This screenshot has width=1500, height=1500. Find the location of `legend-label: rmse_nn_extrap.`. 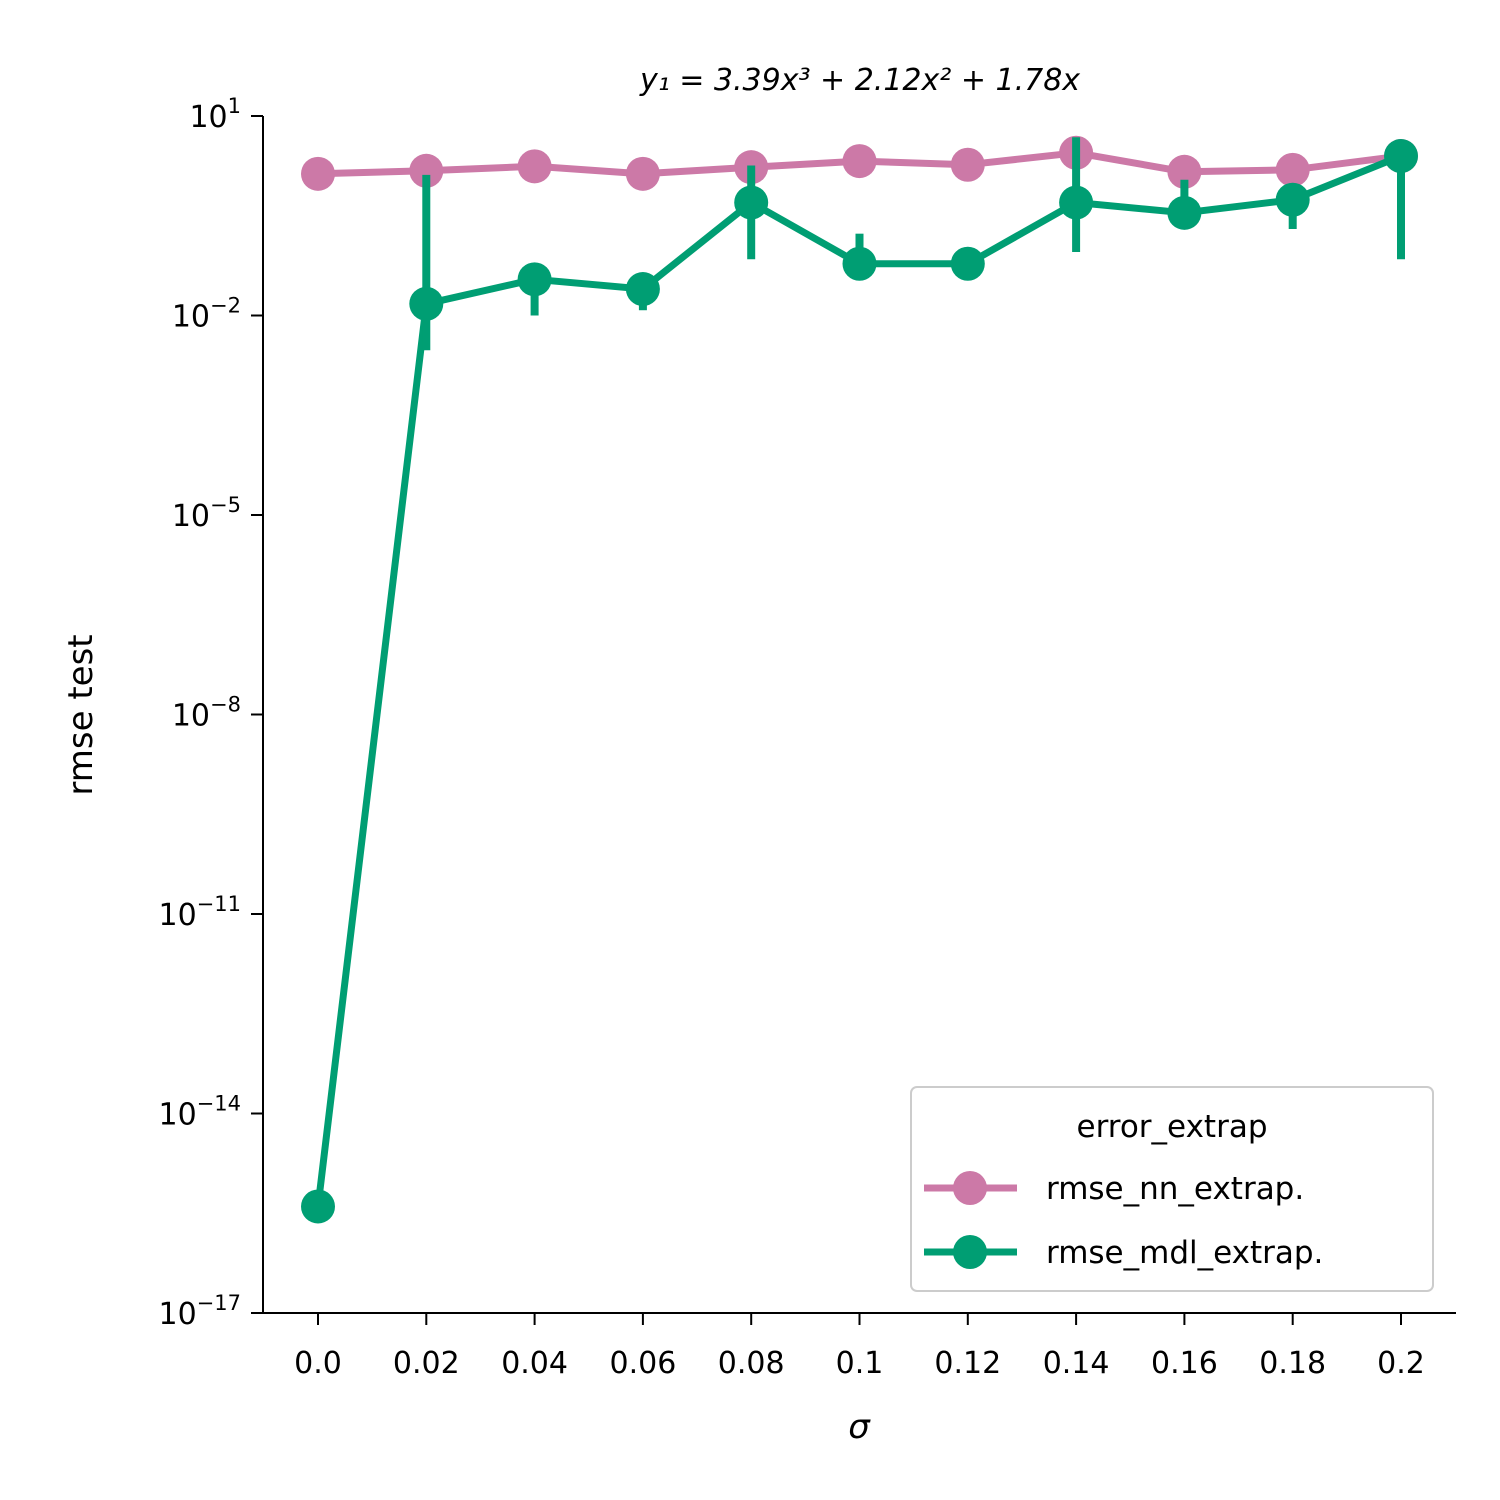

legend-label: rmse_nn_extrap. is located at coordinates (1175, 1189).